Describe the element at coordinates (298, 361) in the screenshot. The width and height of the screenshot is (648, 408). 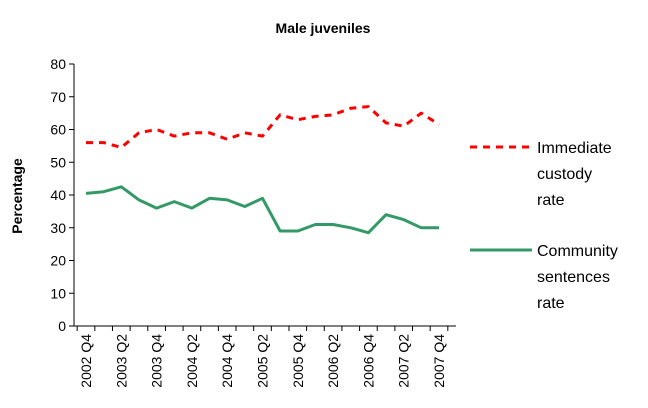
I see `x-tick-label: 2005 Q4` at that location.